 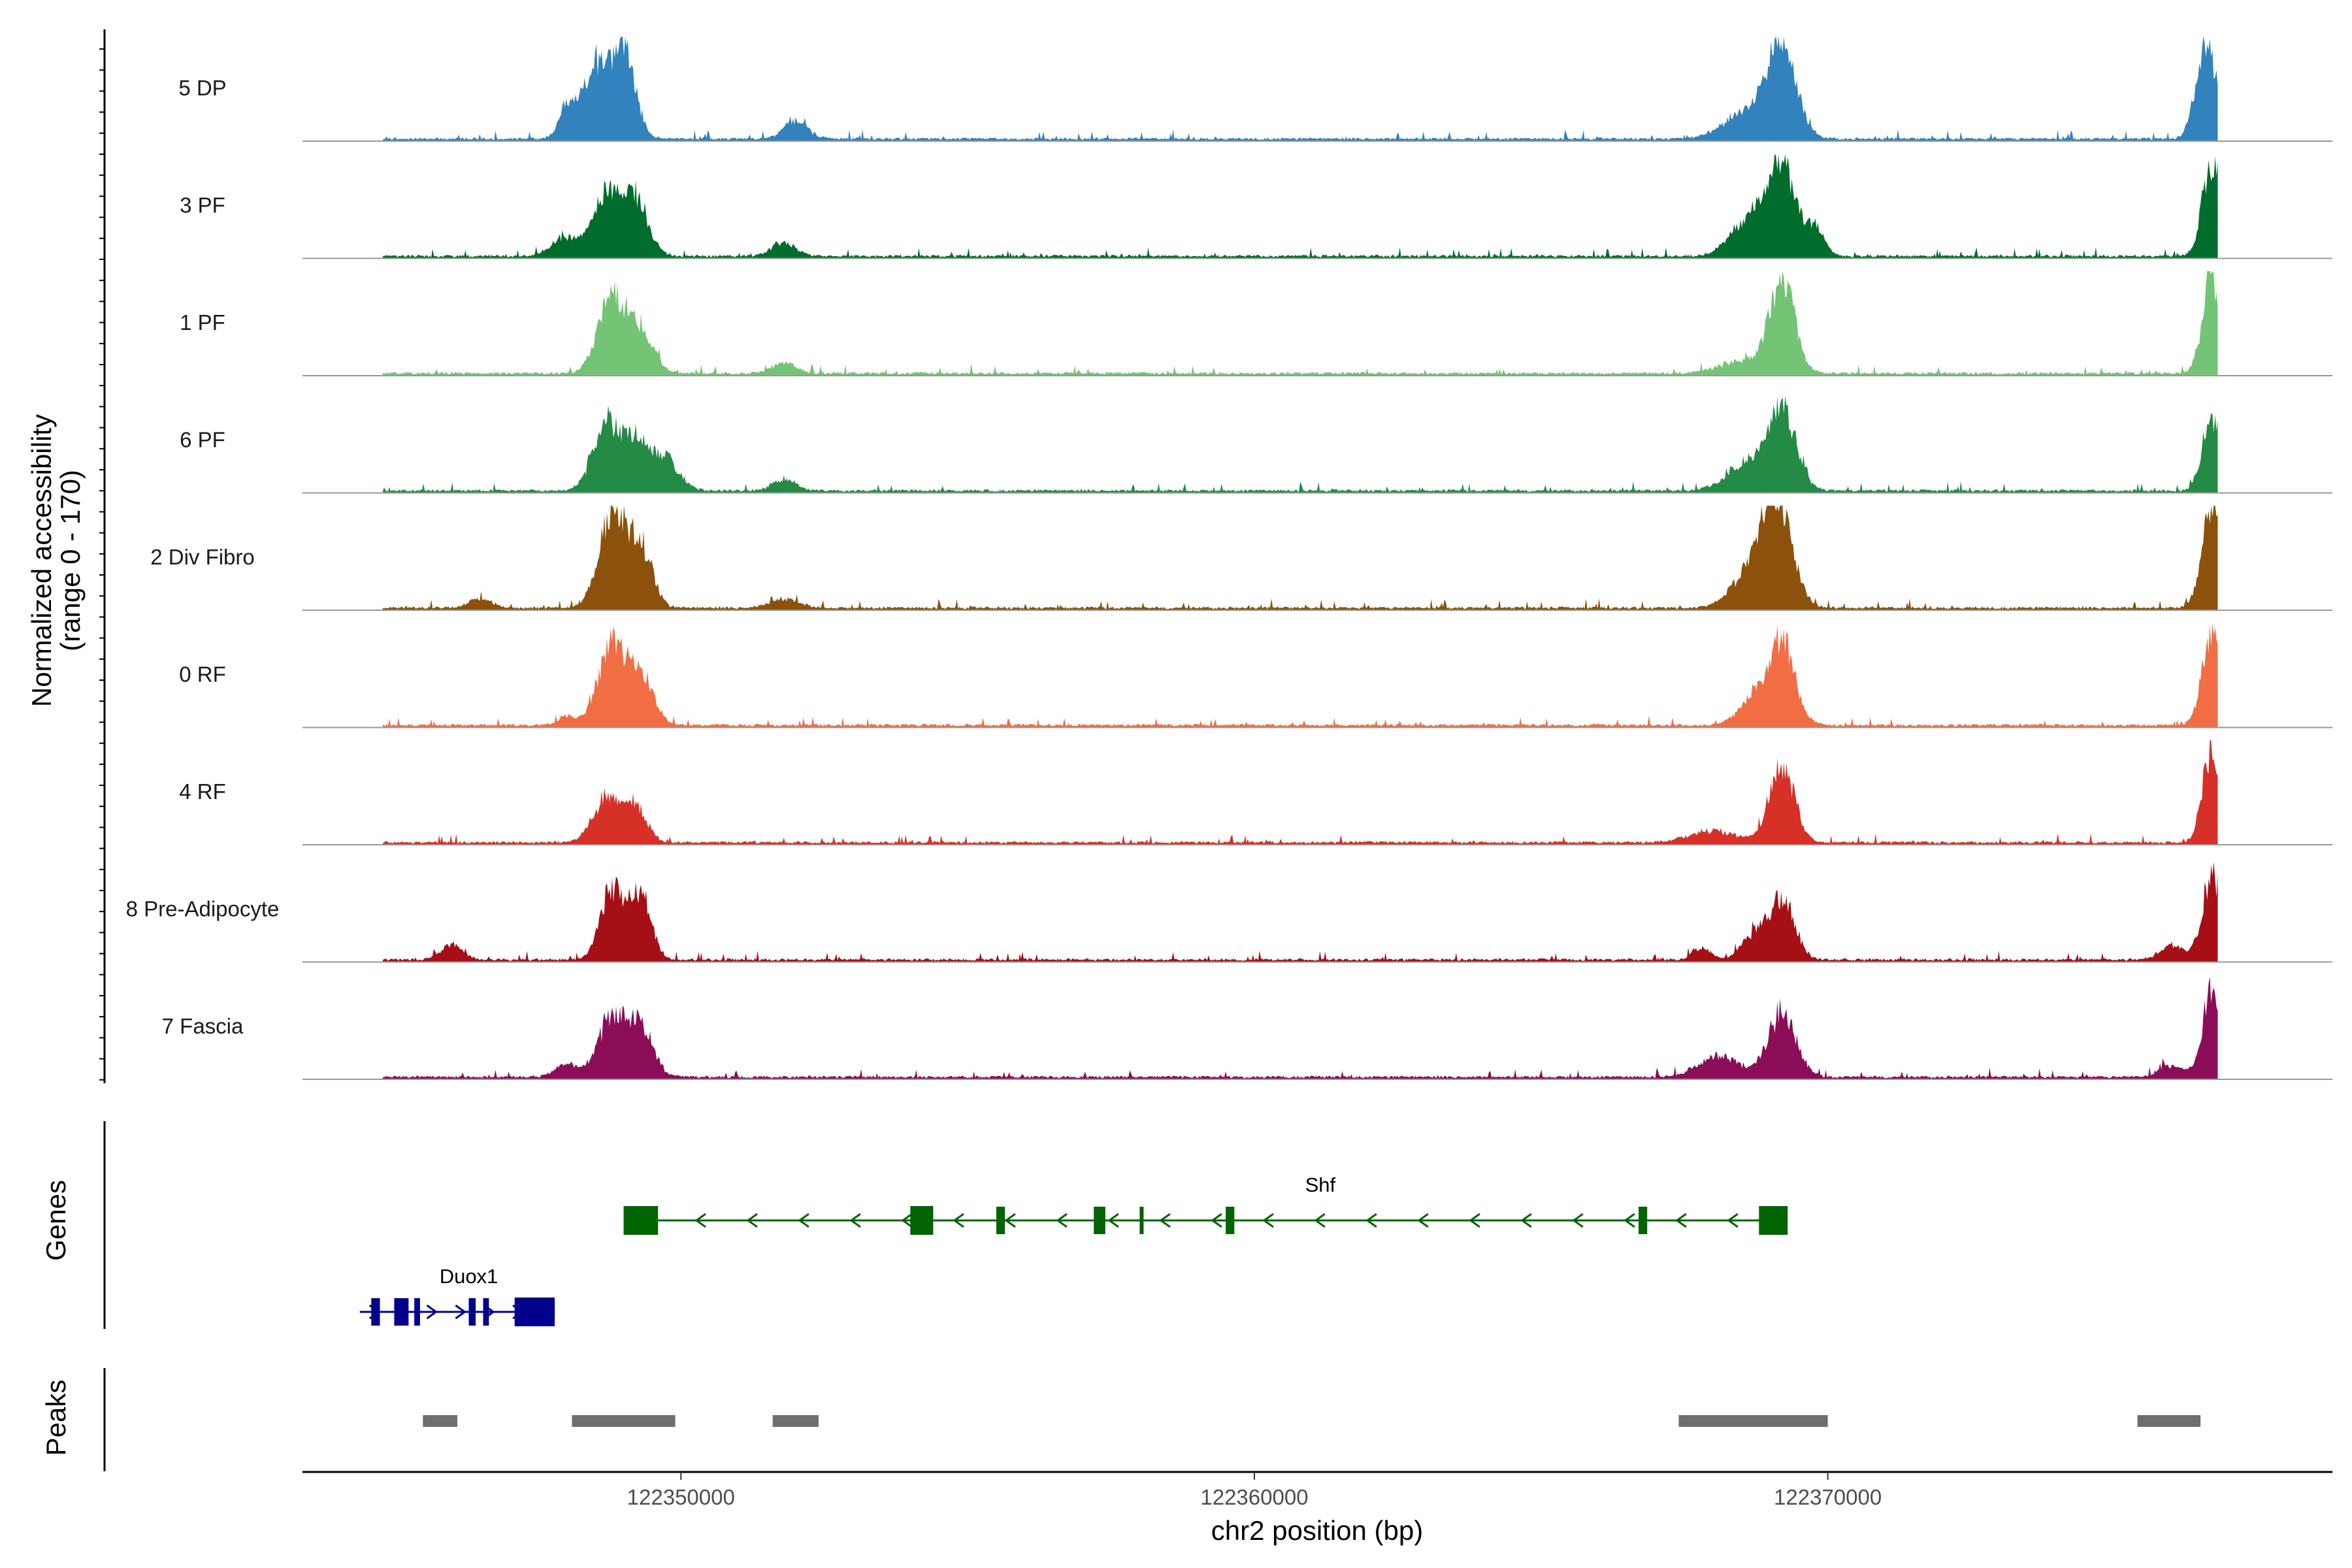 What do you see at coordinates (1121, 1419) in the screenshot?
I see `peaks-panel: Peaks` at bounding box center [1121, 1419].